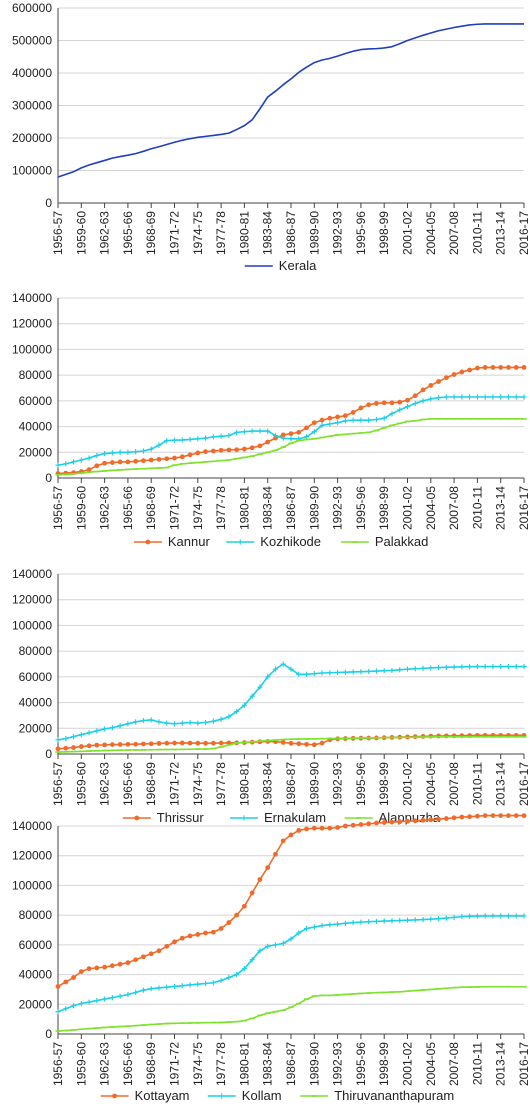 This screenshot has width=530, height=1115. I want to click on x-tick-label: 1956-57, so click(58, 508).